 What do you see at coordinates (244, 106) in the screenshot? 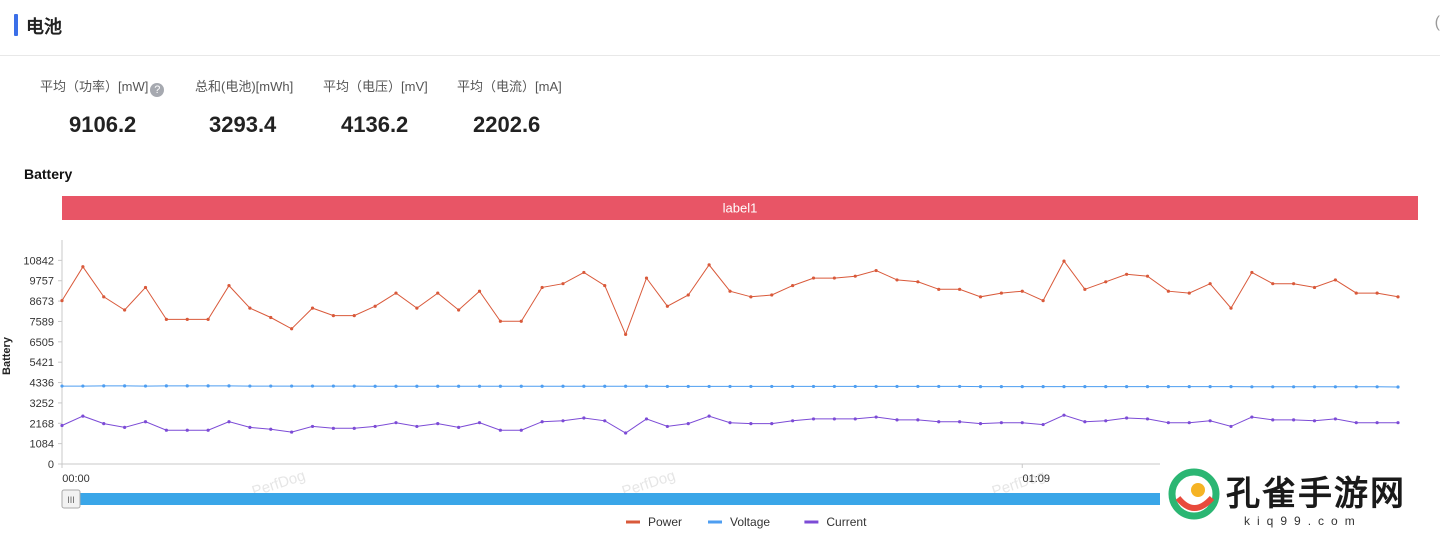
I see `stat-total-battery: 总和(电池)[mWh] 3293.4` at bounding box center [244, 106].